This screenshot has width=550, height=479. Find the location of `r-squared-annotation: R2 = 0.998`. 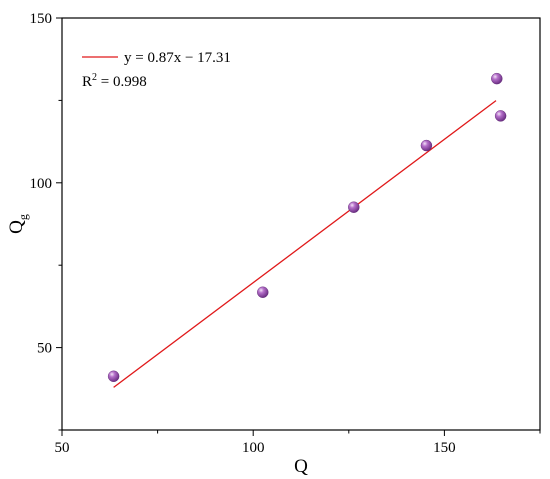

r-squared-annotation: R2 = 0.998 is located at coordinates (114, 81).